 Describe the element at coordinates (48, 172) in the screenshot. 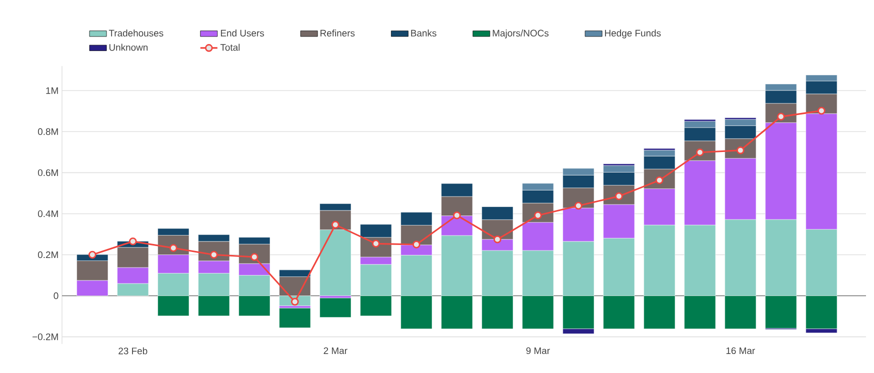

I see `y-tick-label: 0.6M` at that location.